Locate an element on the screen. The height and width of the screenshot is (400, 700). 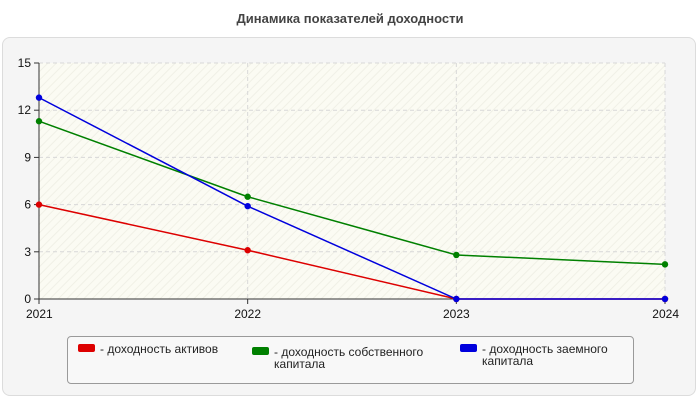
series-1-point-2023 is located at coordinates (456, 255).